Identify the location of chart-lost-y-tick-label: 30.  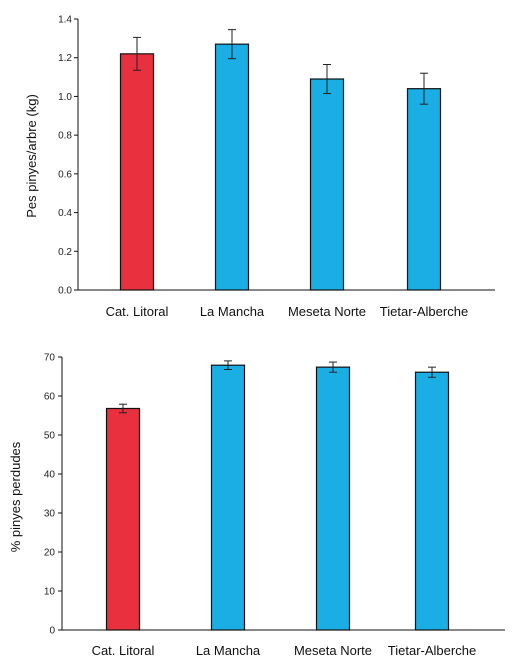
(50, 514).